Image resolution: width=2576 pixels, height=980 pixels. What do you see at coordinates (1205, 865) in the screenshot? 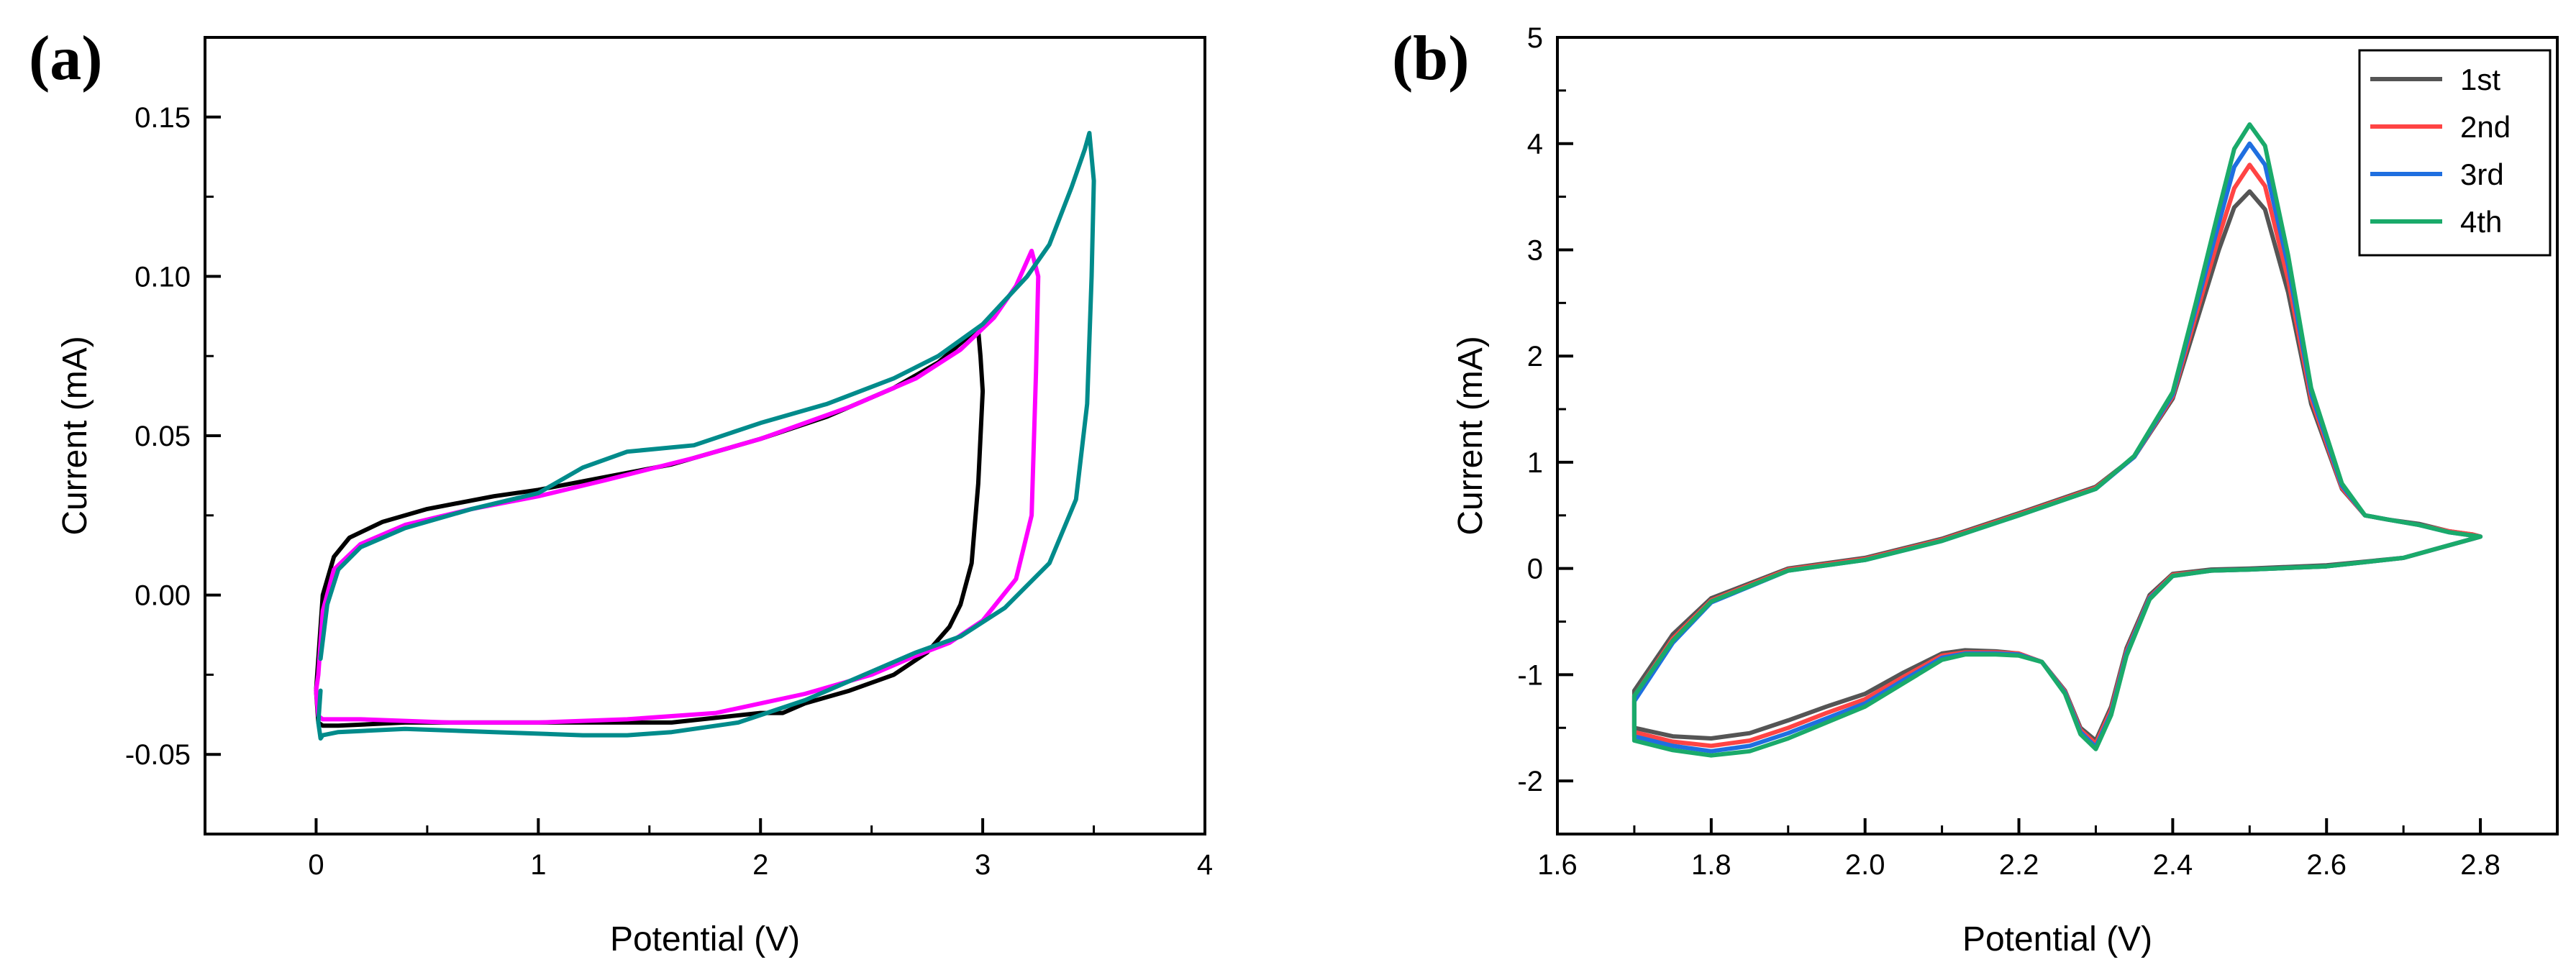
I see `panel-a-x-tick-label: 4` at bounding box center [1205, 865].